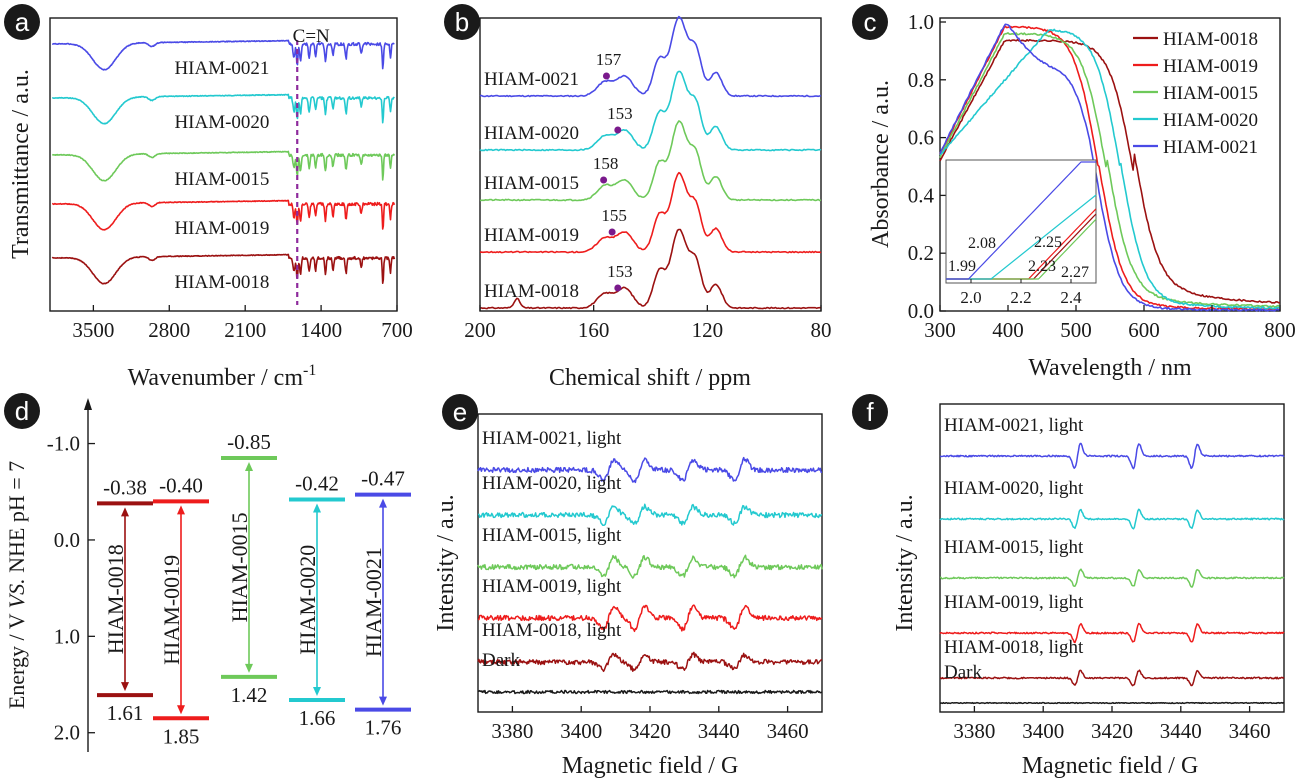  Describe the element at coordinates (940, 330) in the screenshot. I see `uv-x-tick-label: 300` at that location.